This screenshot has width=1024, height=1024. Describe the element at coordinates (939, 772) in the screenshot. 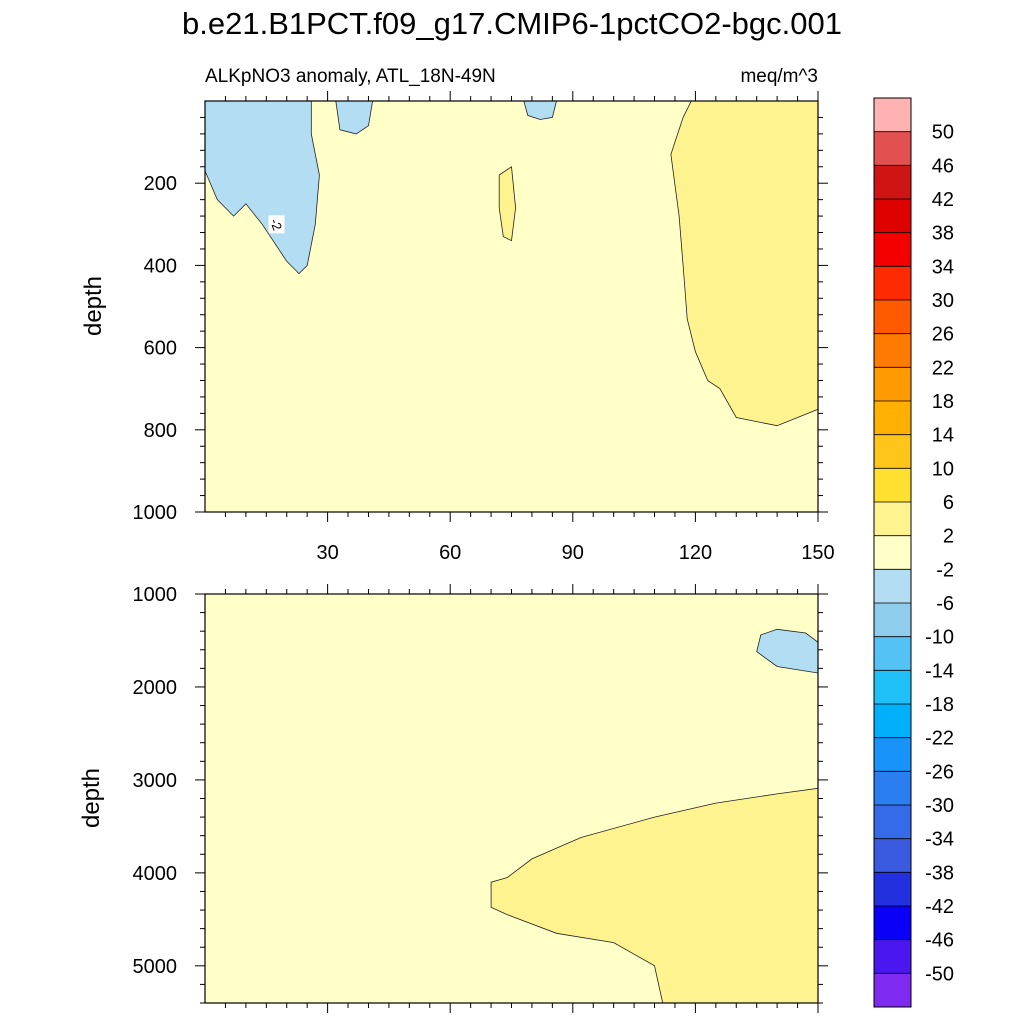

I see `colorbar-label: -26` at that location.